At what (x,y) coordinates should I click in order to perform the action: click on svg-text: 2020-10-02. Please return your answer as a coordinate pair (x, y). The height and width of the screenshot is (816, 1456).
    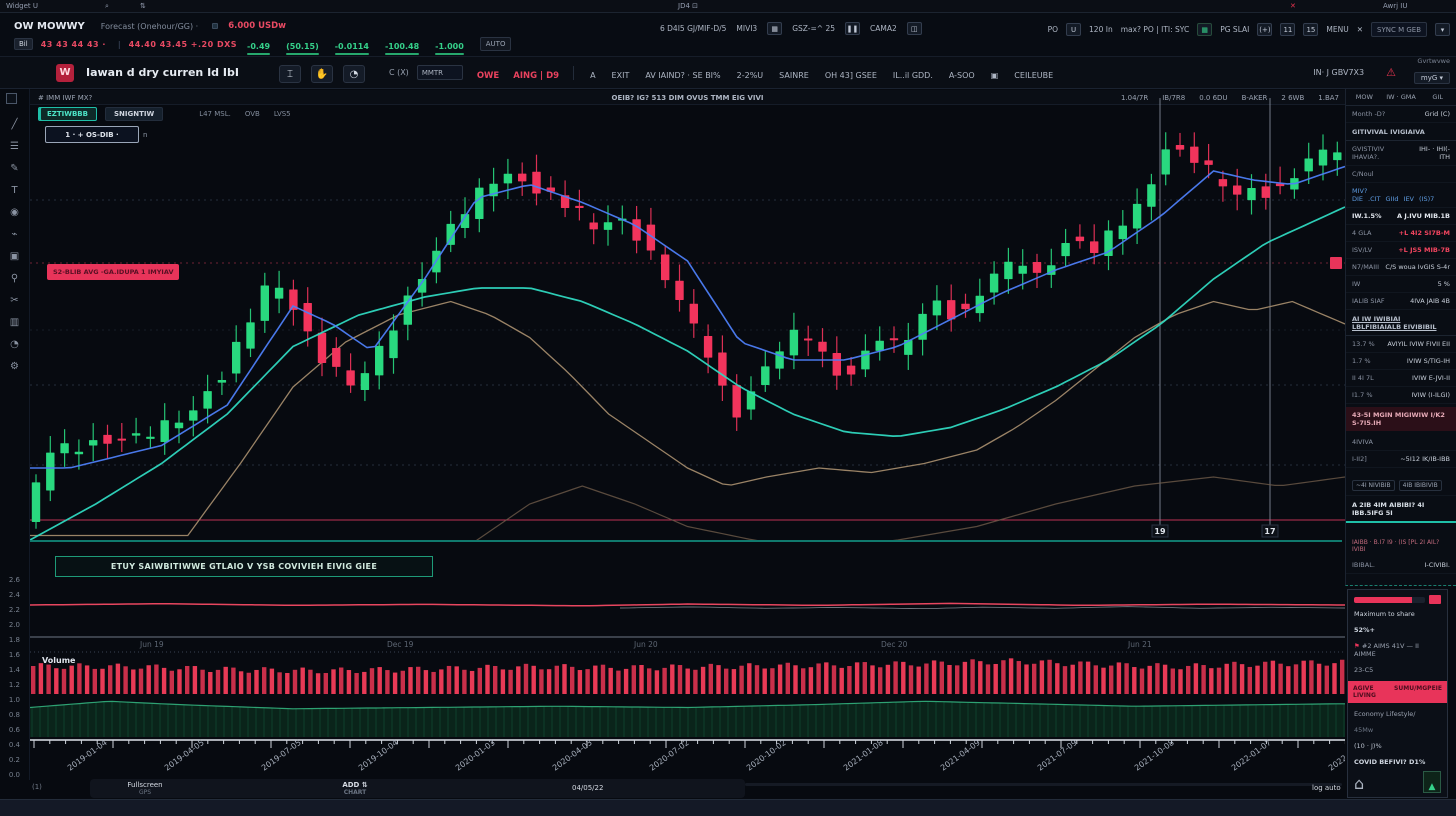
    Looking at the image, I should click on (766, 755).